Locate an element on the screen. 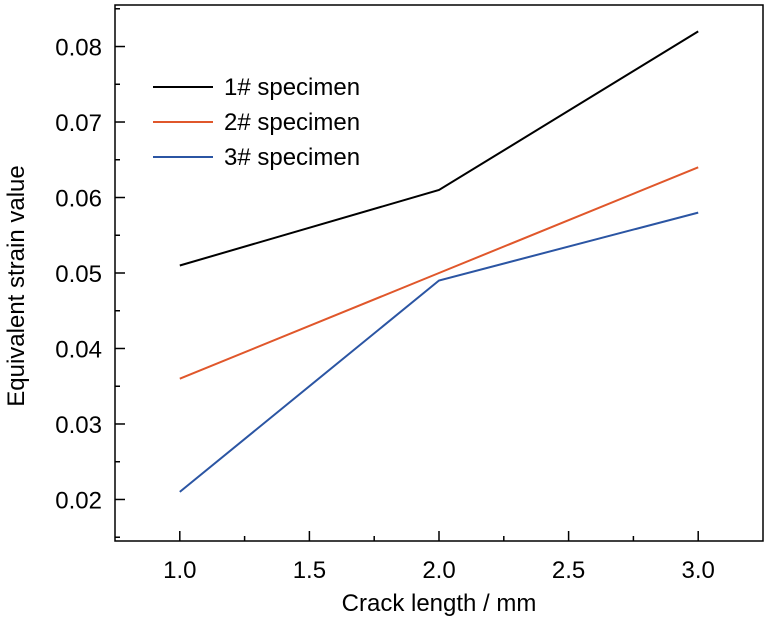  x-axis: 1.0 1.5 2.0 2.5 3.0 is located at coordinates (439, 557).